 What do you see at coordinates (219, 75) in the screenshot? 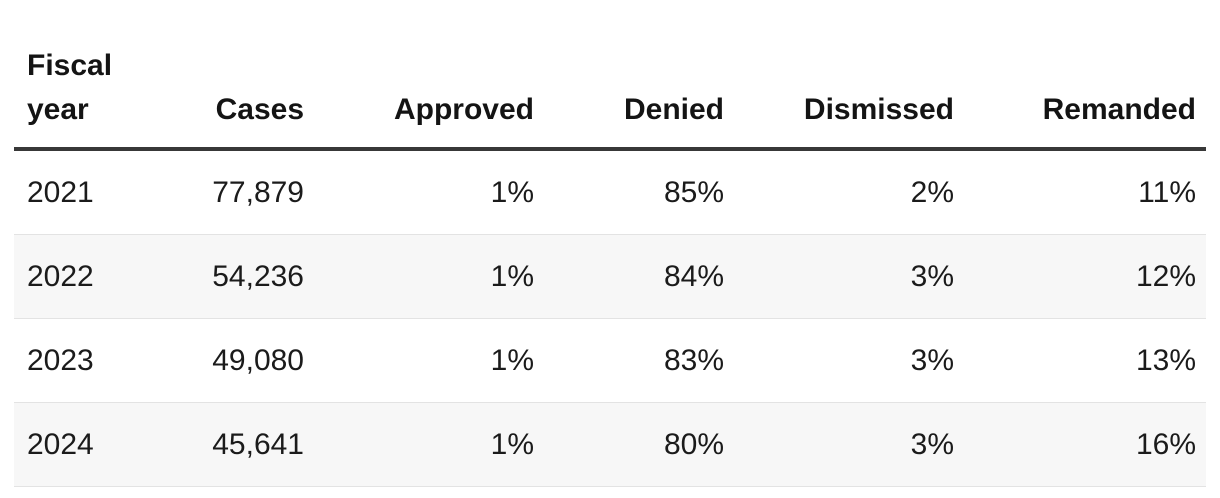
I see `column-header-cases: Cases` at bounding box center [219, 75].